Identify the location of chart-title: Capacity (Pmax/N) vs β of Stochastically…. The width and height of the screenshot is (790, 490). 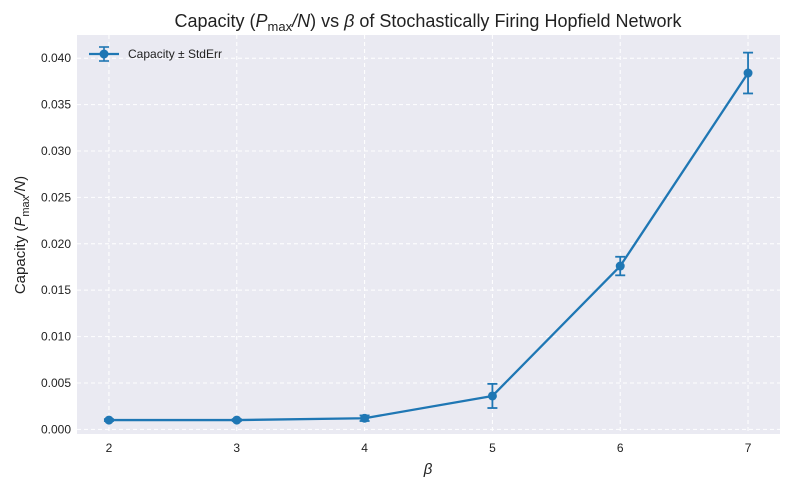
(428, 22).